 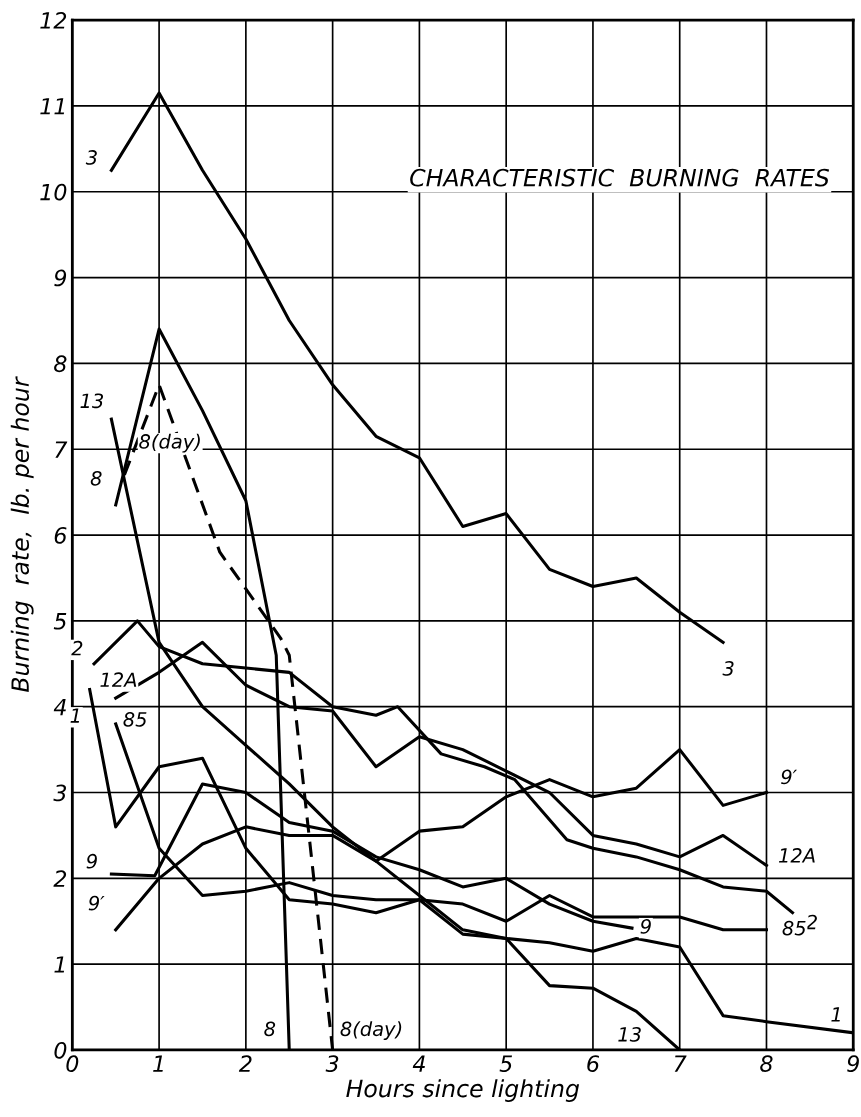 What do you see at coordinates (766, 1064) in the screenshot?
I see `x-tick-label: 8` at bounding box center [766, 1064].